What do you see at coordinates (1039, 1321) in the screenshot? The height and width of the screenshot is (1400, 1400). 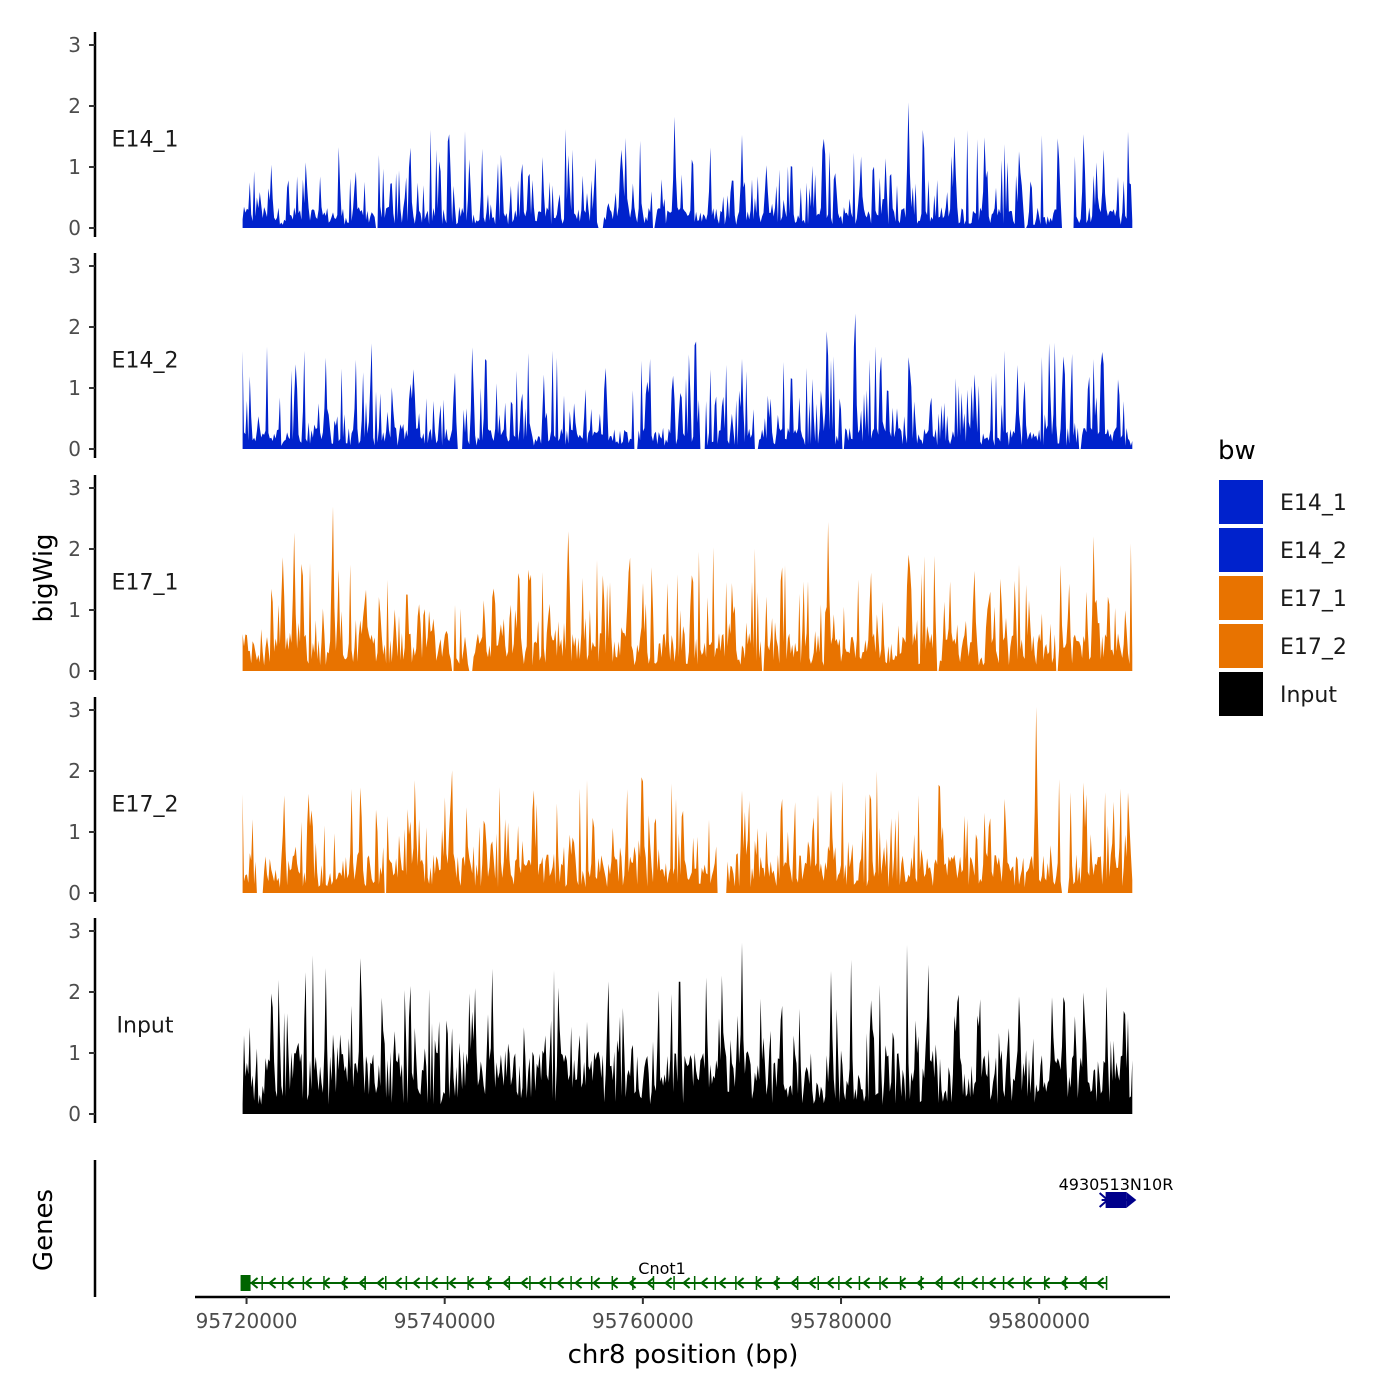 I see `x-tick-label: 95800000` at bounding box center [1039, 1321].